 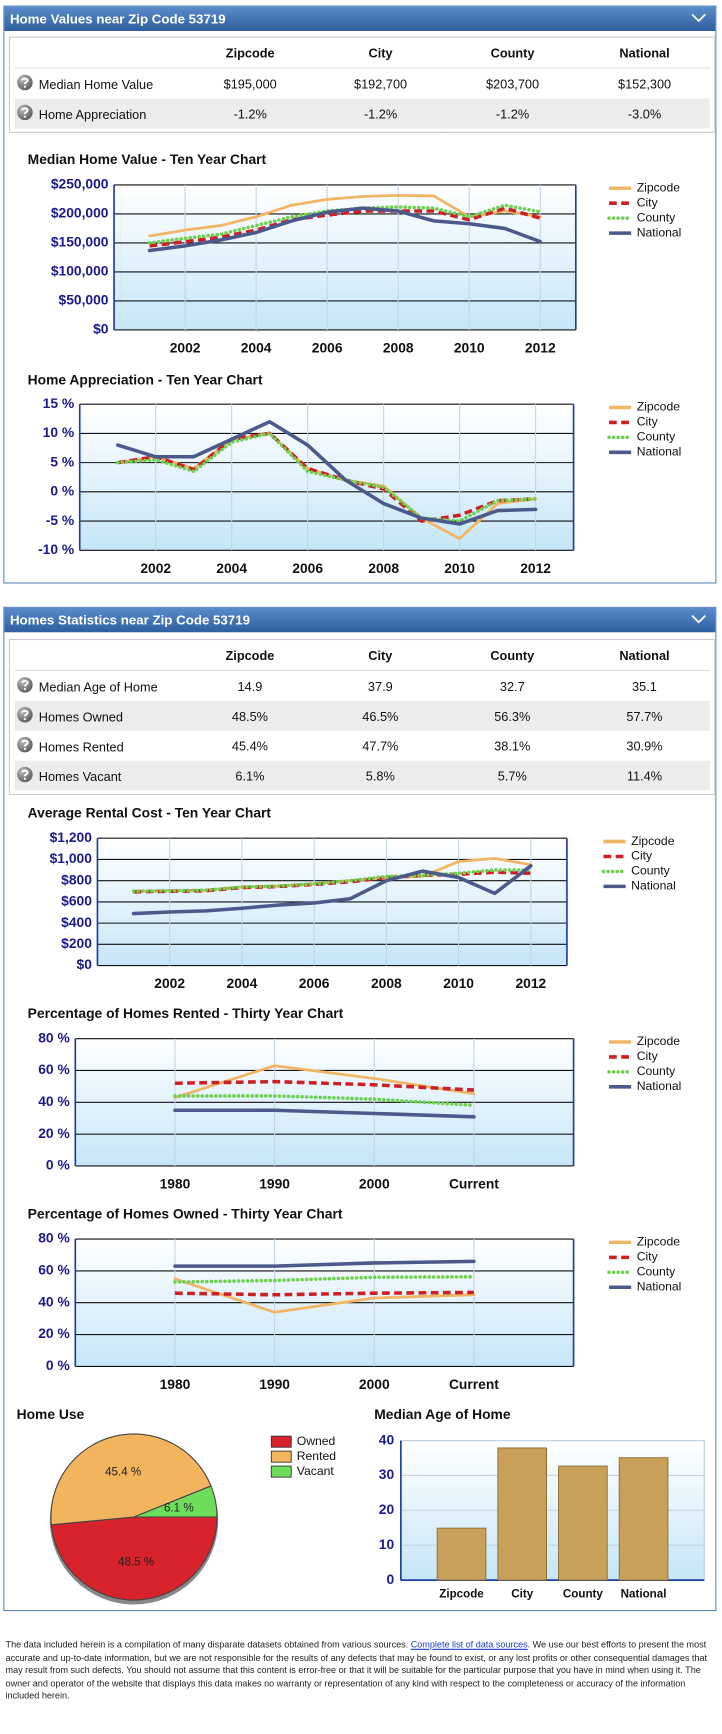 I want to click on cell: 14.9, so click(x=250, y=687).